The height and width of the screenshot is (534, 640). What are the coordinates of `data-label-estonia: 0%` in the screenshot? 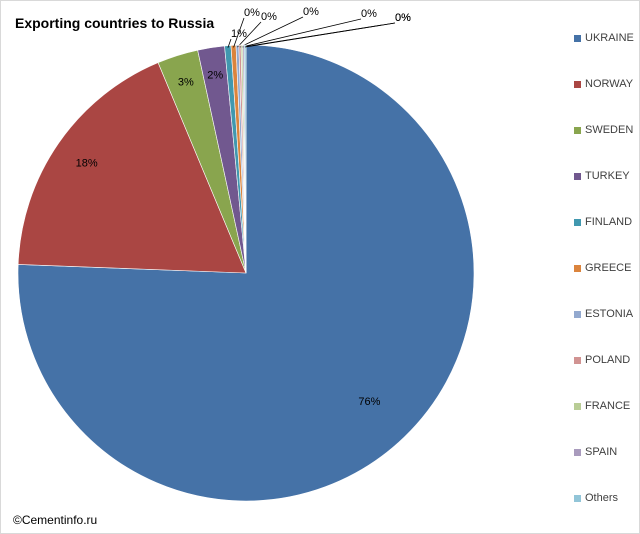 It's located at (269, 17).